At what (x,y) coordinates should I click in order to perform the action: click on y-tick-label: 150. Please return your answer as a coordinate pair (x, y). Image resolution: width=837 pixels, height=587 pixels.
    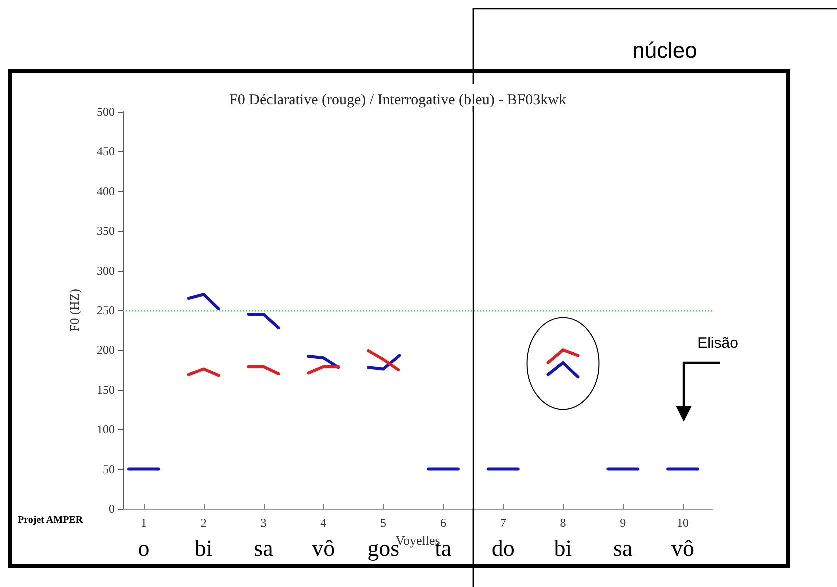
    Looking at the image, I should click on (106, 389).